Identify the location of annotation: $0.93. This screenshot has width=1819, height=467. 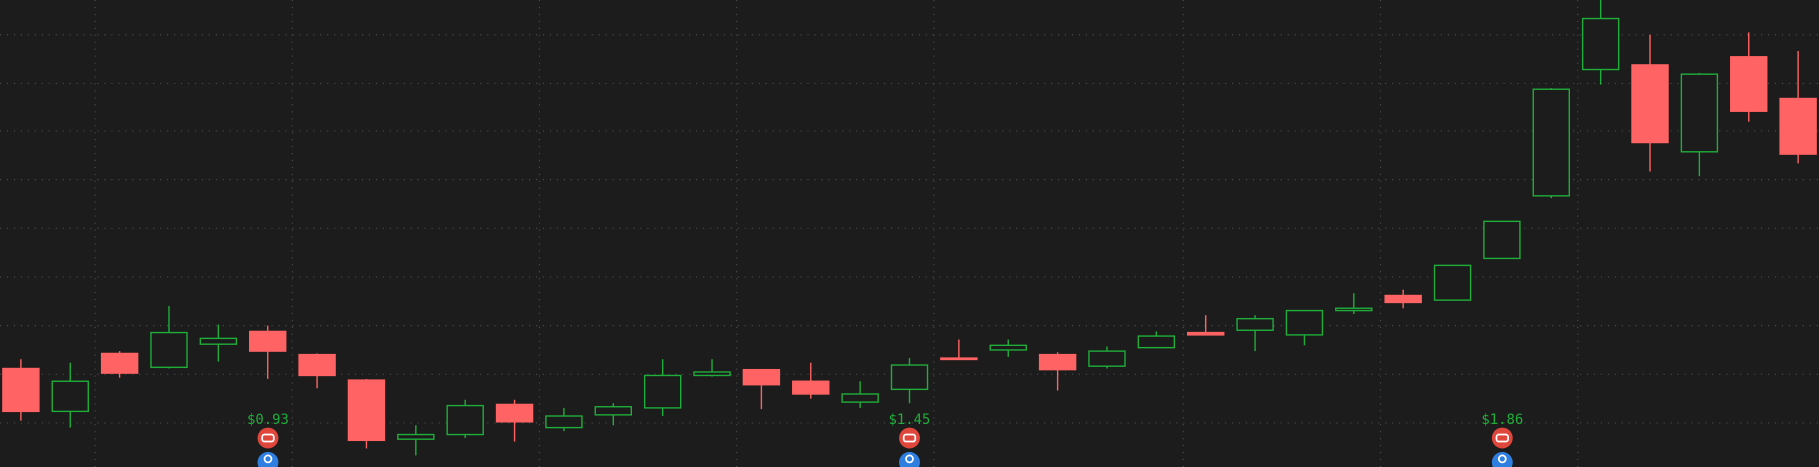
(268, 420).